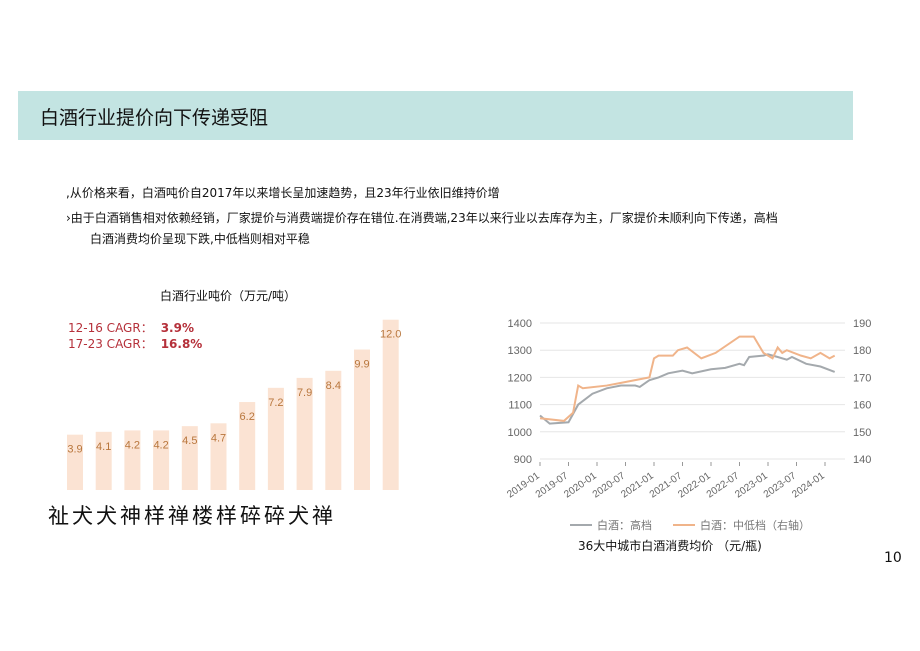 This screenshot has height=651, width=920. I want to click on y-left-tick: 1000, so click(520, 433).